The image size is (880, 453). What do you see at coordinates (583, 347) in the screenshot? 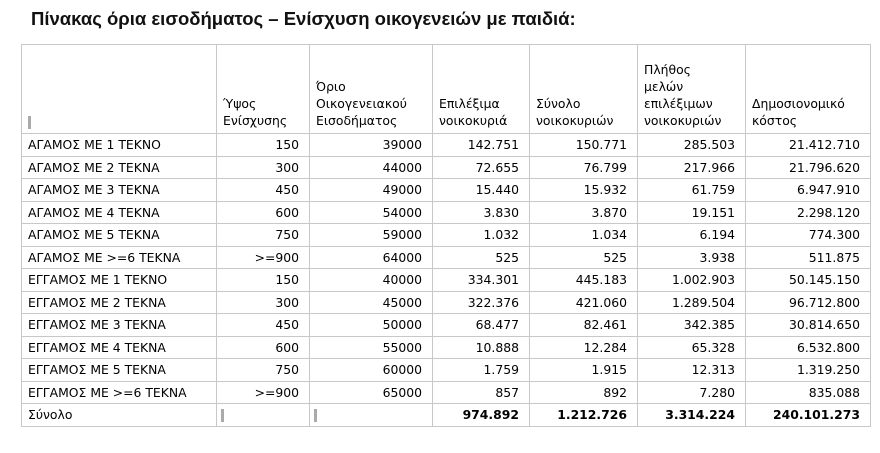
I see `table-cell: 12.284` at bounding box center [583, 347].